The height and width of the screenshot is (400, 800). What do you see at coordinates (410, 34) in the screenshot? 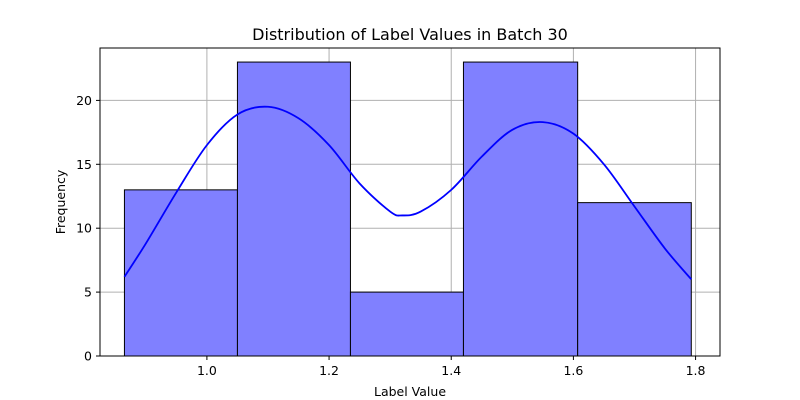
I see `chart-title: Distribution of Label Values in Batch 30` at bounding box center [410, 34].